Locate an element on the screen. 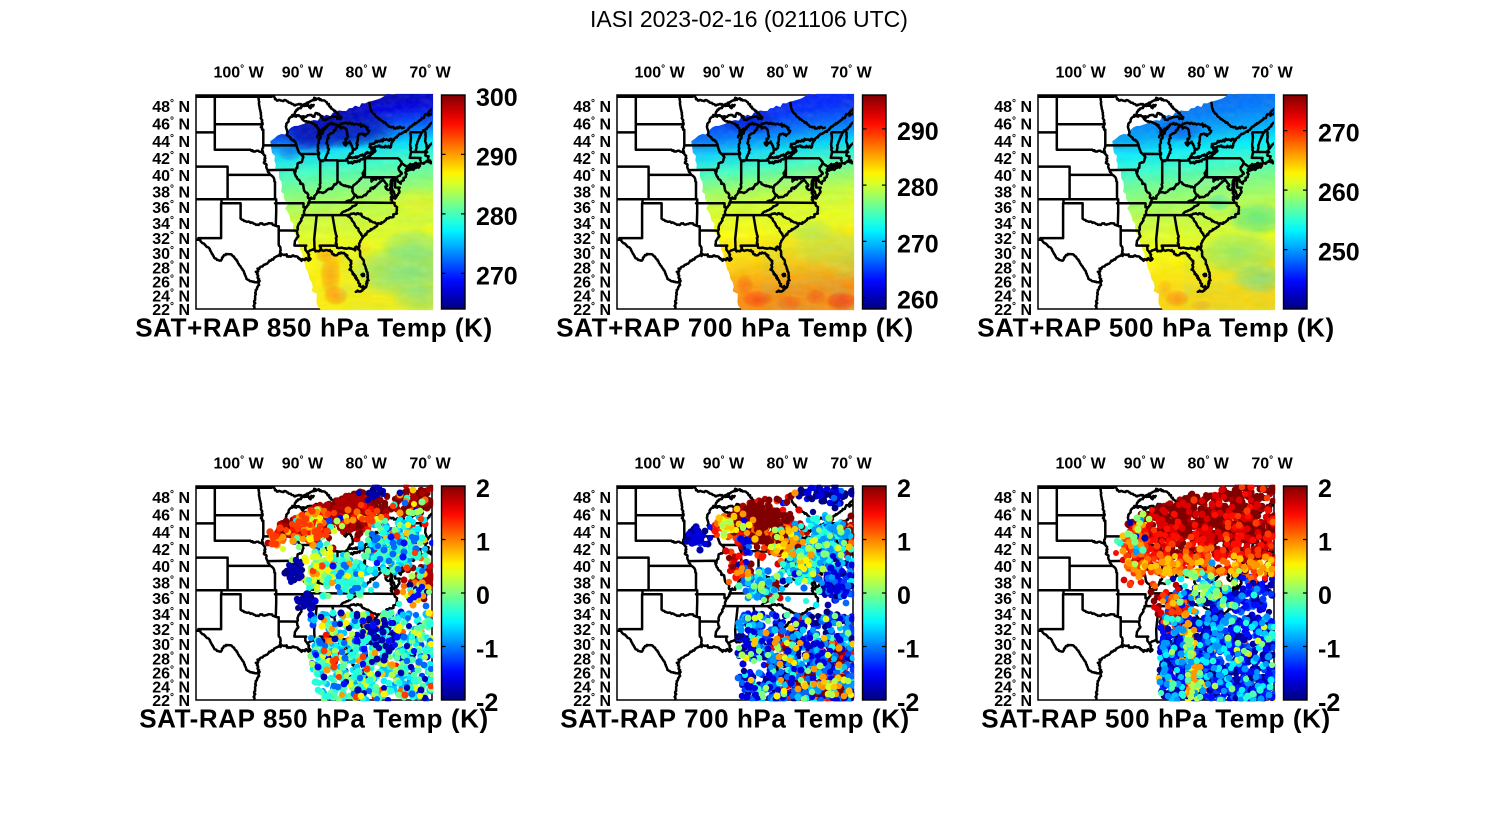  svg-text: 250 is located at coordinates (1339, 253).